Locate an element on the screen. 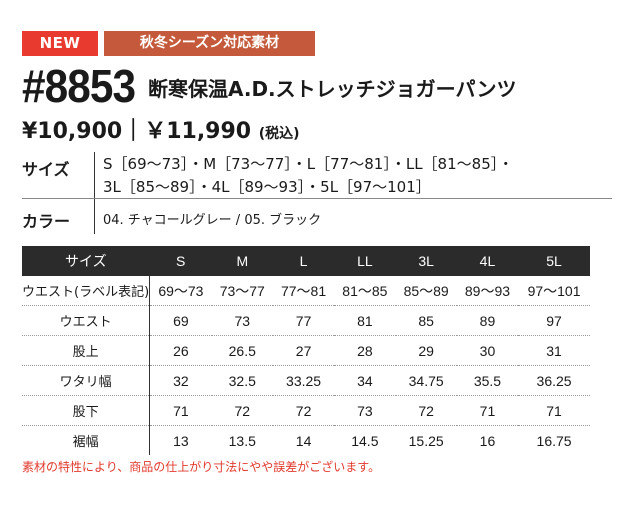  table-row: 股上 26 26.5 27 28 29 30 31 is located at coordinates (306, 350).